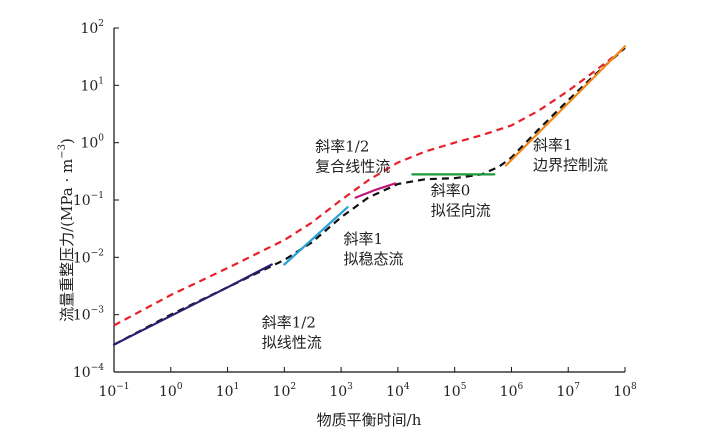 This screenshot has width=724, height=434. Describe the element at coordinates (285, 391) in the screenshot. I see `x-tick-label-3: 10²` at that location.